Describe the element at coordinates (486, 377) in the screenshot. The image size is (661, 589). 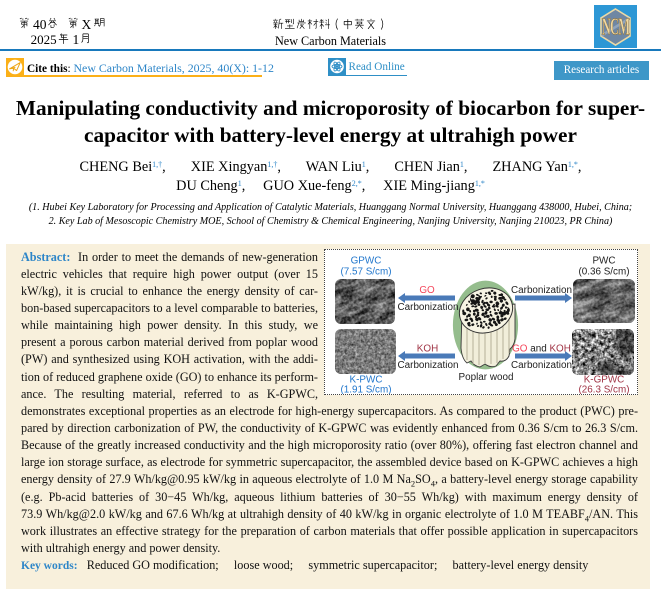
I see `svg-text: Poplar wood` at that location.